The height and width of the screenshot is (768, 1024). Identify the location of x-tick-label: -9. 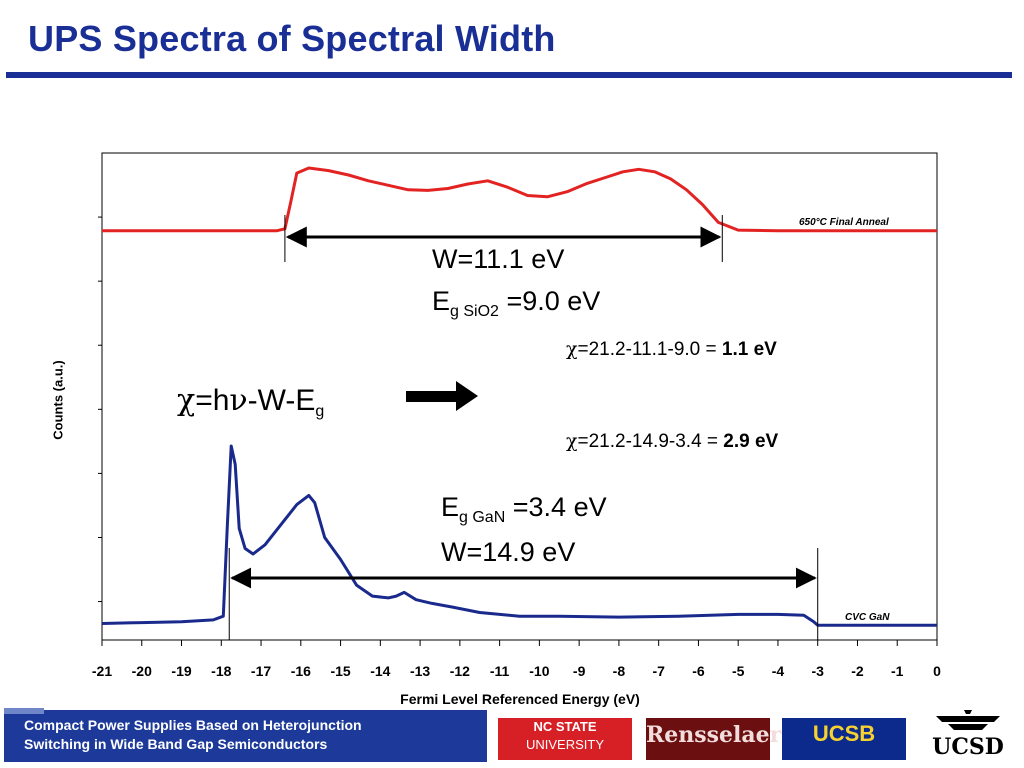
(579, 671).